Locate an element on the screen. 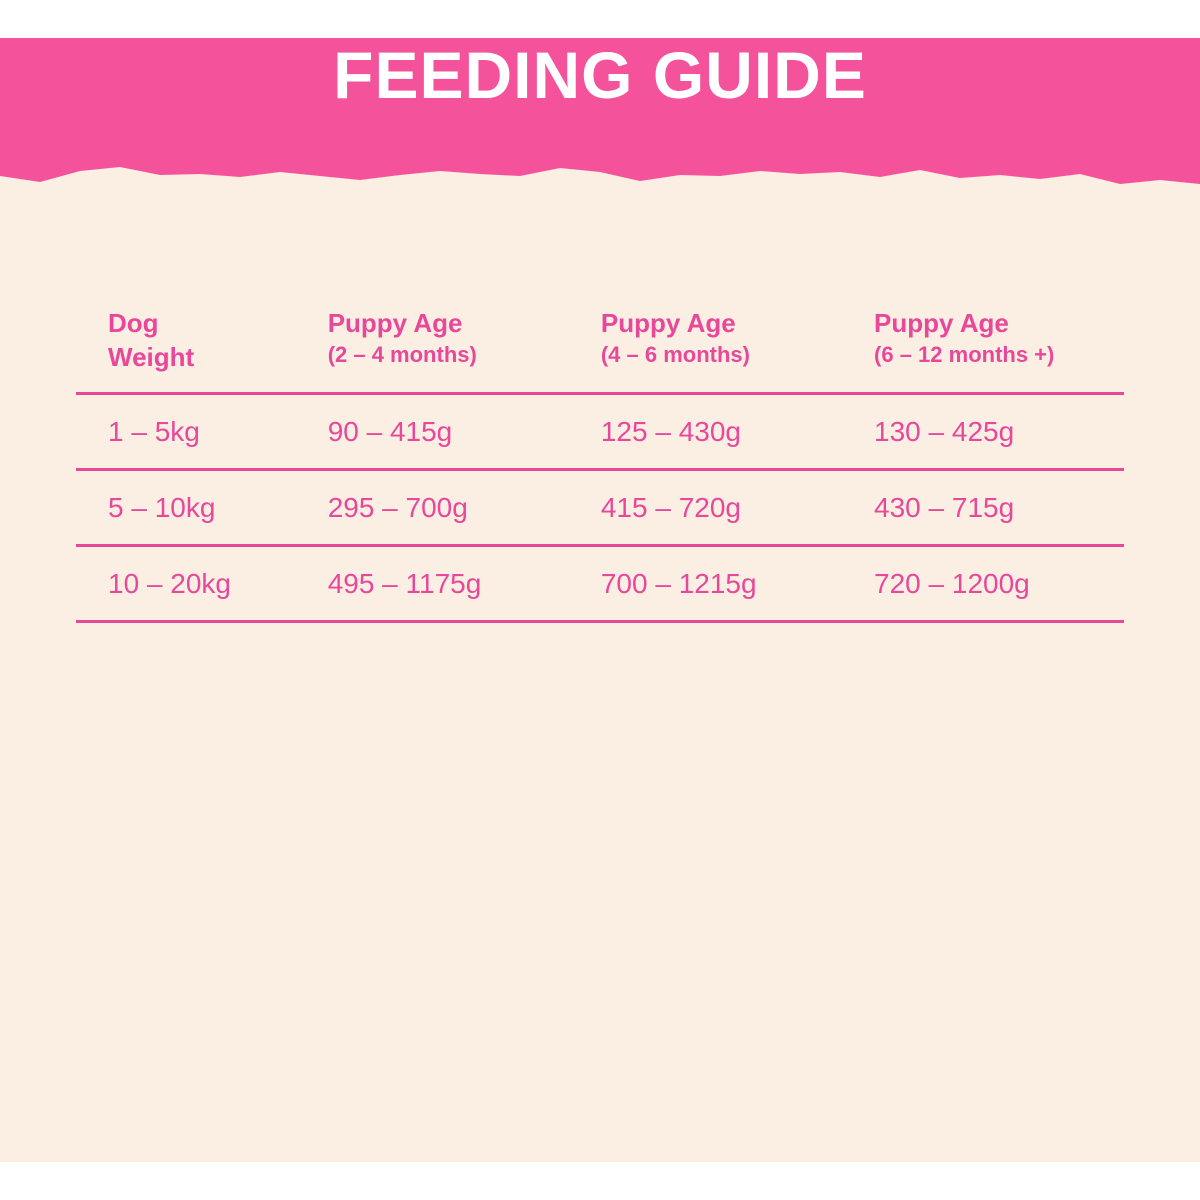 The image size is (1200, 1200). header-dog-weight: Dog Weight is located at coordinates (202, 349).